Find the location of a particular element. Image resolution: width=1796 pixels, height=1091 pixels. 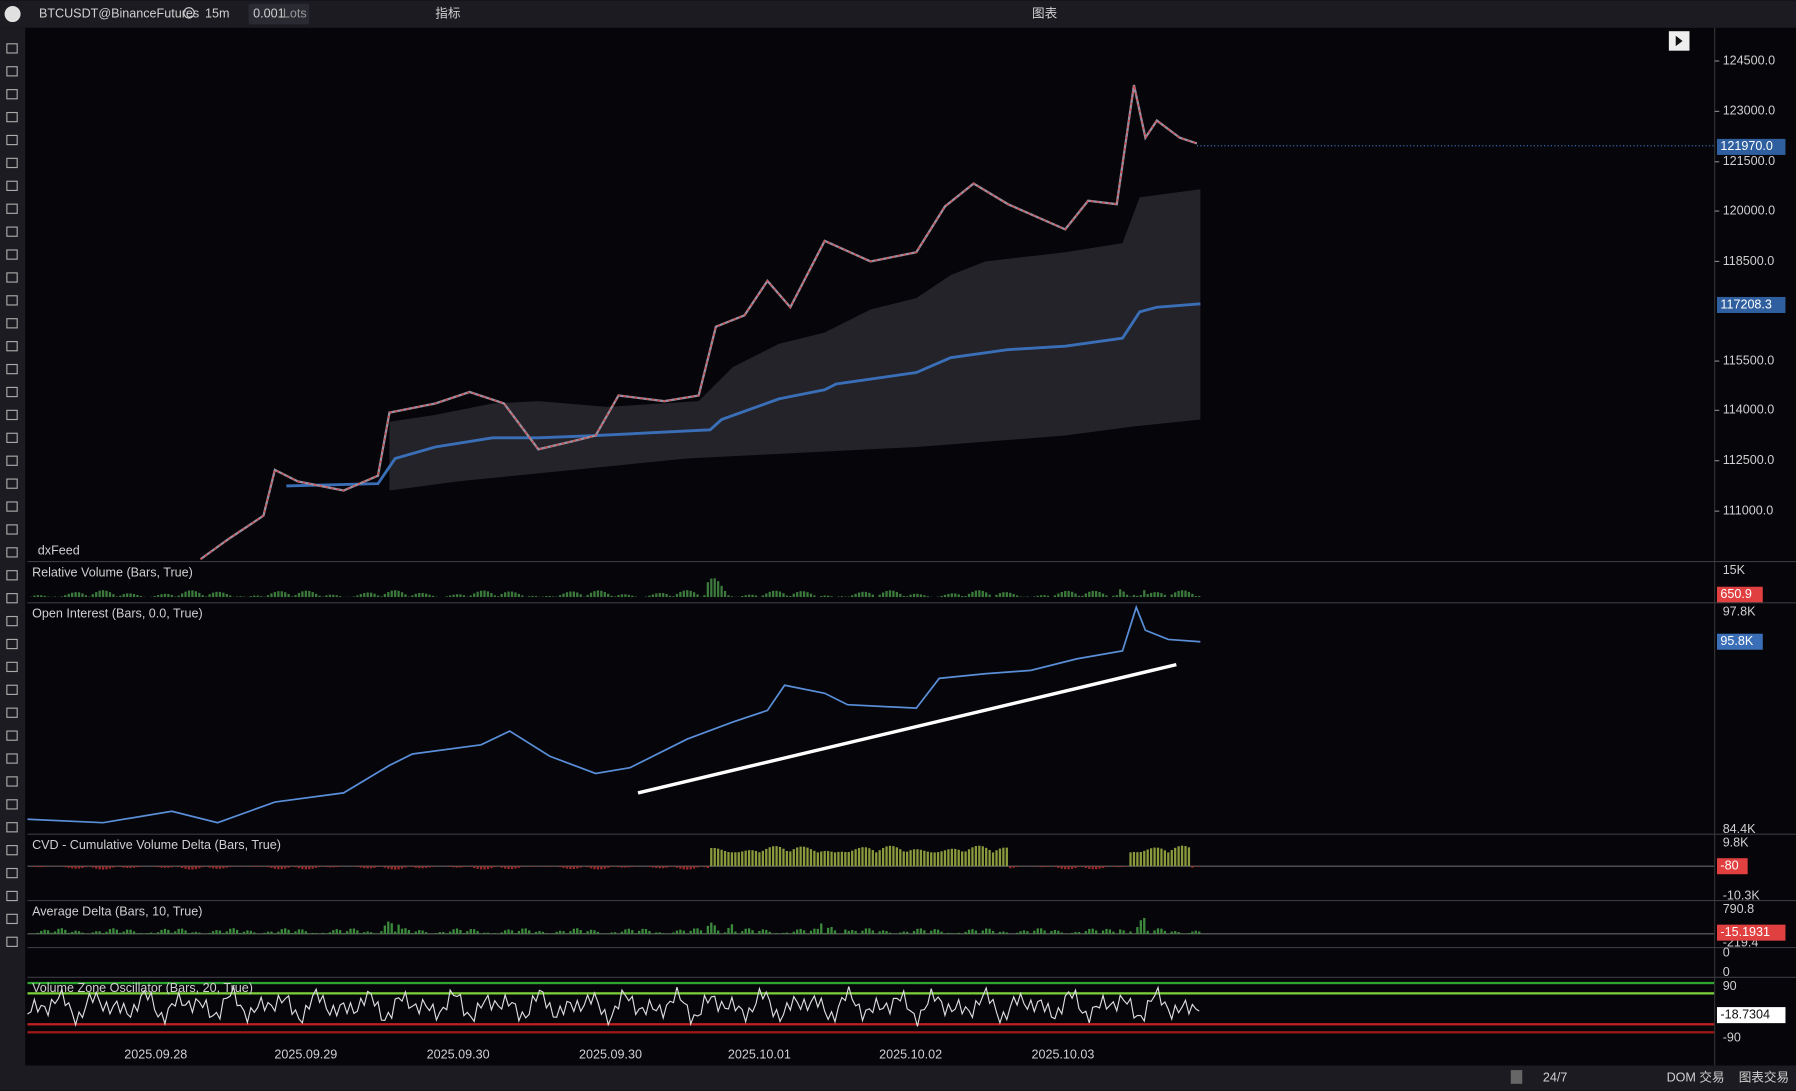

quantity: 0.001 is located at coordinates (268, 13).